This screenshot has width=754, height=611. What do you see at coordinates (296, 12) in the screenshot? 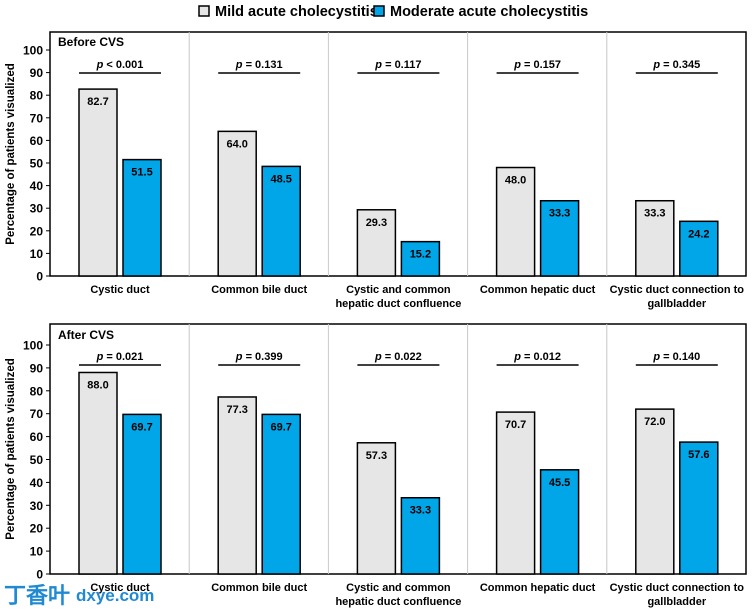
I see `legend-label-mild: Mild acute cholecystitis` at bounding box center [296, 12].